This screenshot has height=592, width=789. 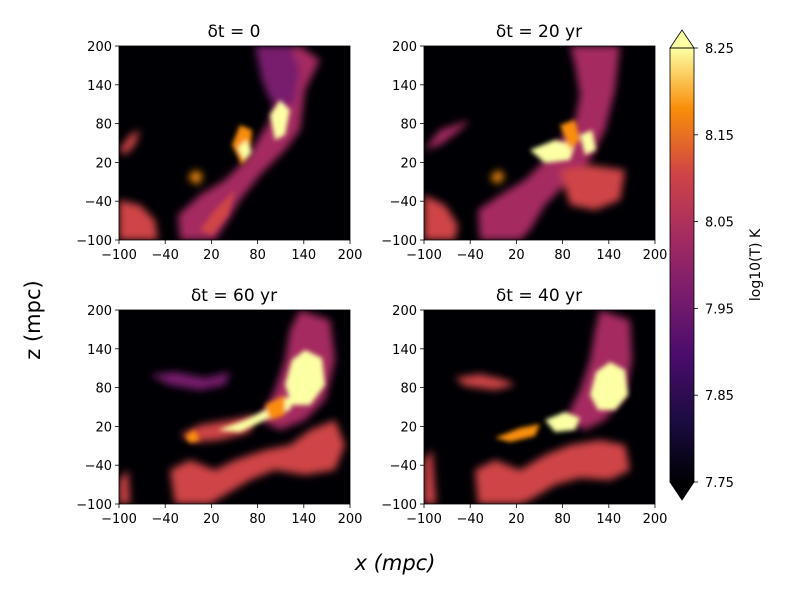 I want to click on panel-dt20: δt = 20 yr, so click(x=539, y=131).